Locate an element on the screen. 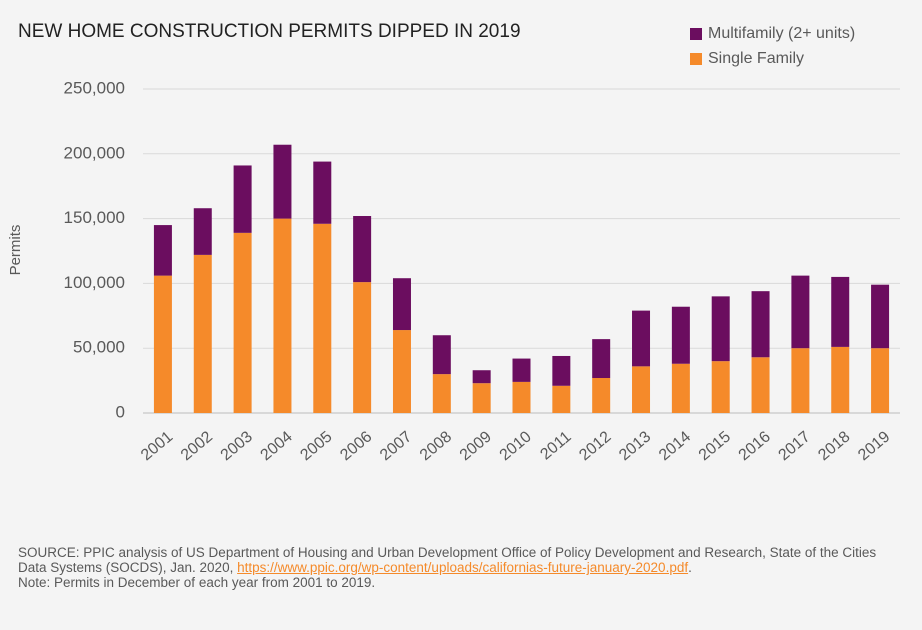 This screenshot has height=630, width=922. x-tick-label: 2014 is located at coordinates (675, 446).